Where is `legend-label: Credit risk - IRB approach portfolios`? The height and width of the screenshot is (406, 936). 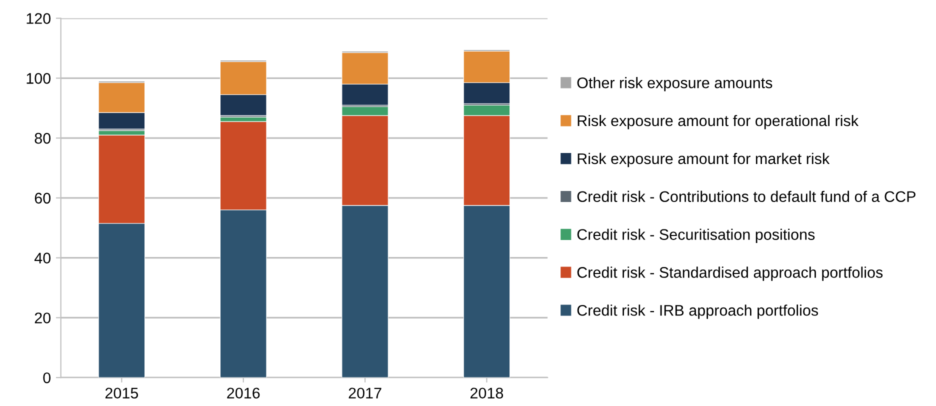 legend-label: Credit risk - IRB approach portfolios is located at coordinates (697, 311).